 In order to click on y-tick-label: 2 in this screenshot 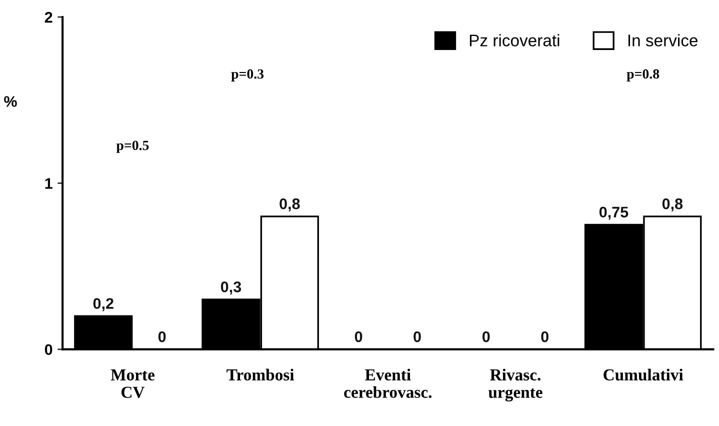, I will do `click(48, 17)`.